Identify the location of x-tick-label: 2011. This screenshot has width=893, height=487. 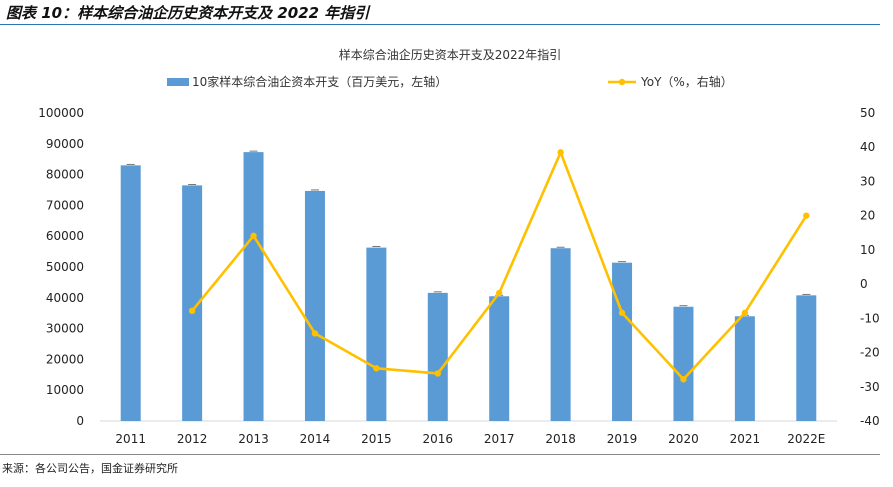
(130, 439).